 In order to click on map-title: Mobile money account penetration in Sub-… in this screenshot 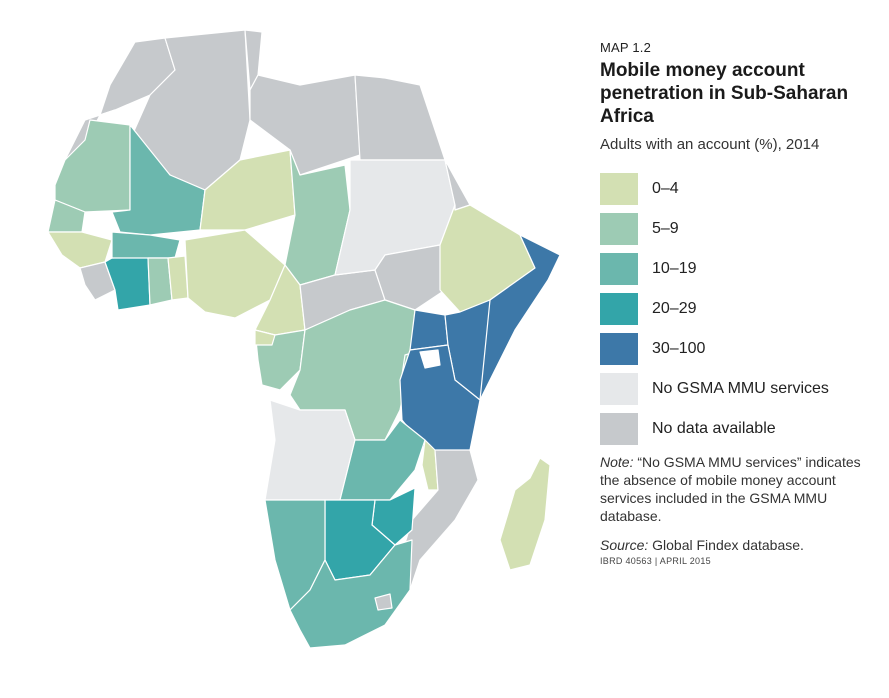, I will do `click(724, 93)`.